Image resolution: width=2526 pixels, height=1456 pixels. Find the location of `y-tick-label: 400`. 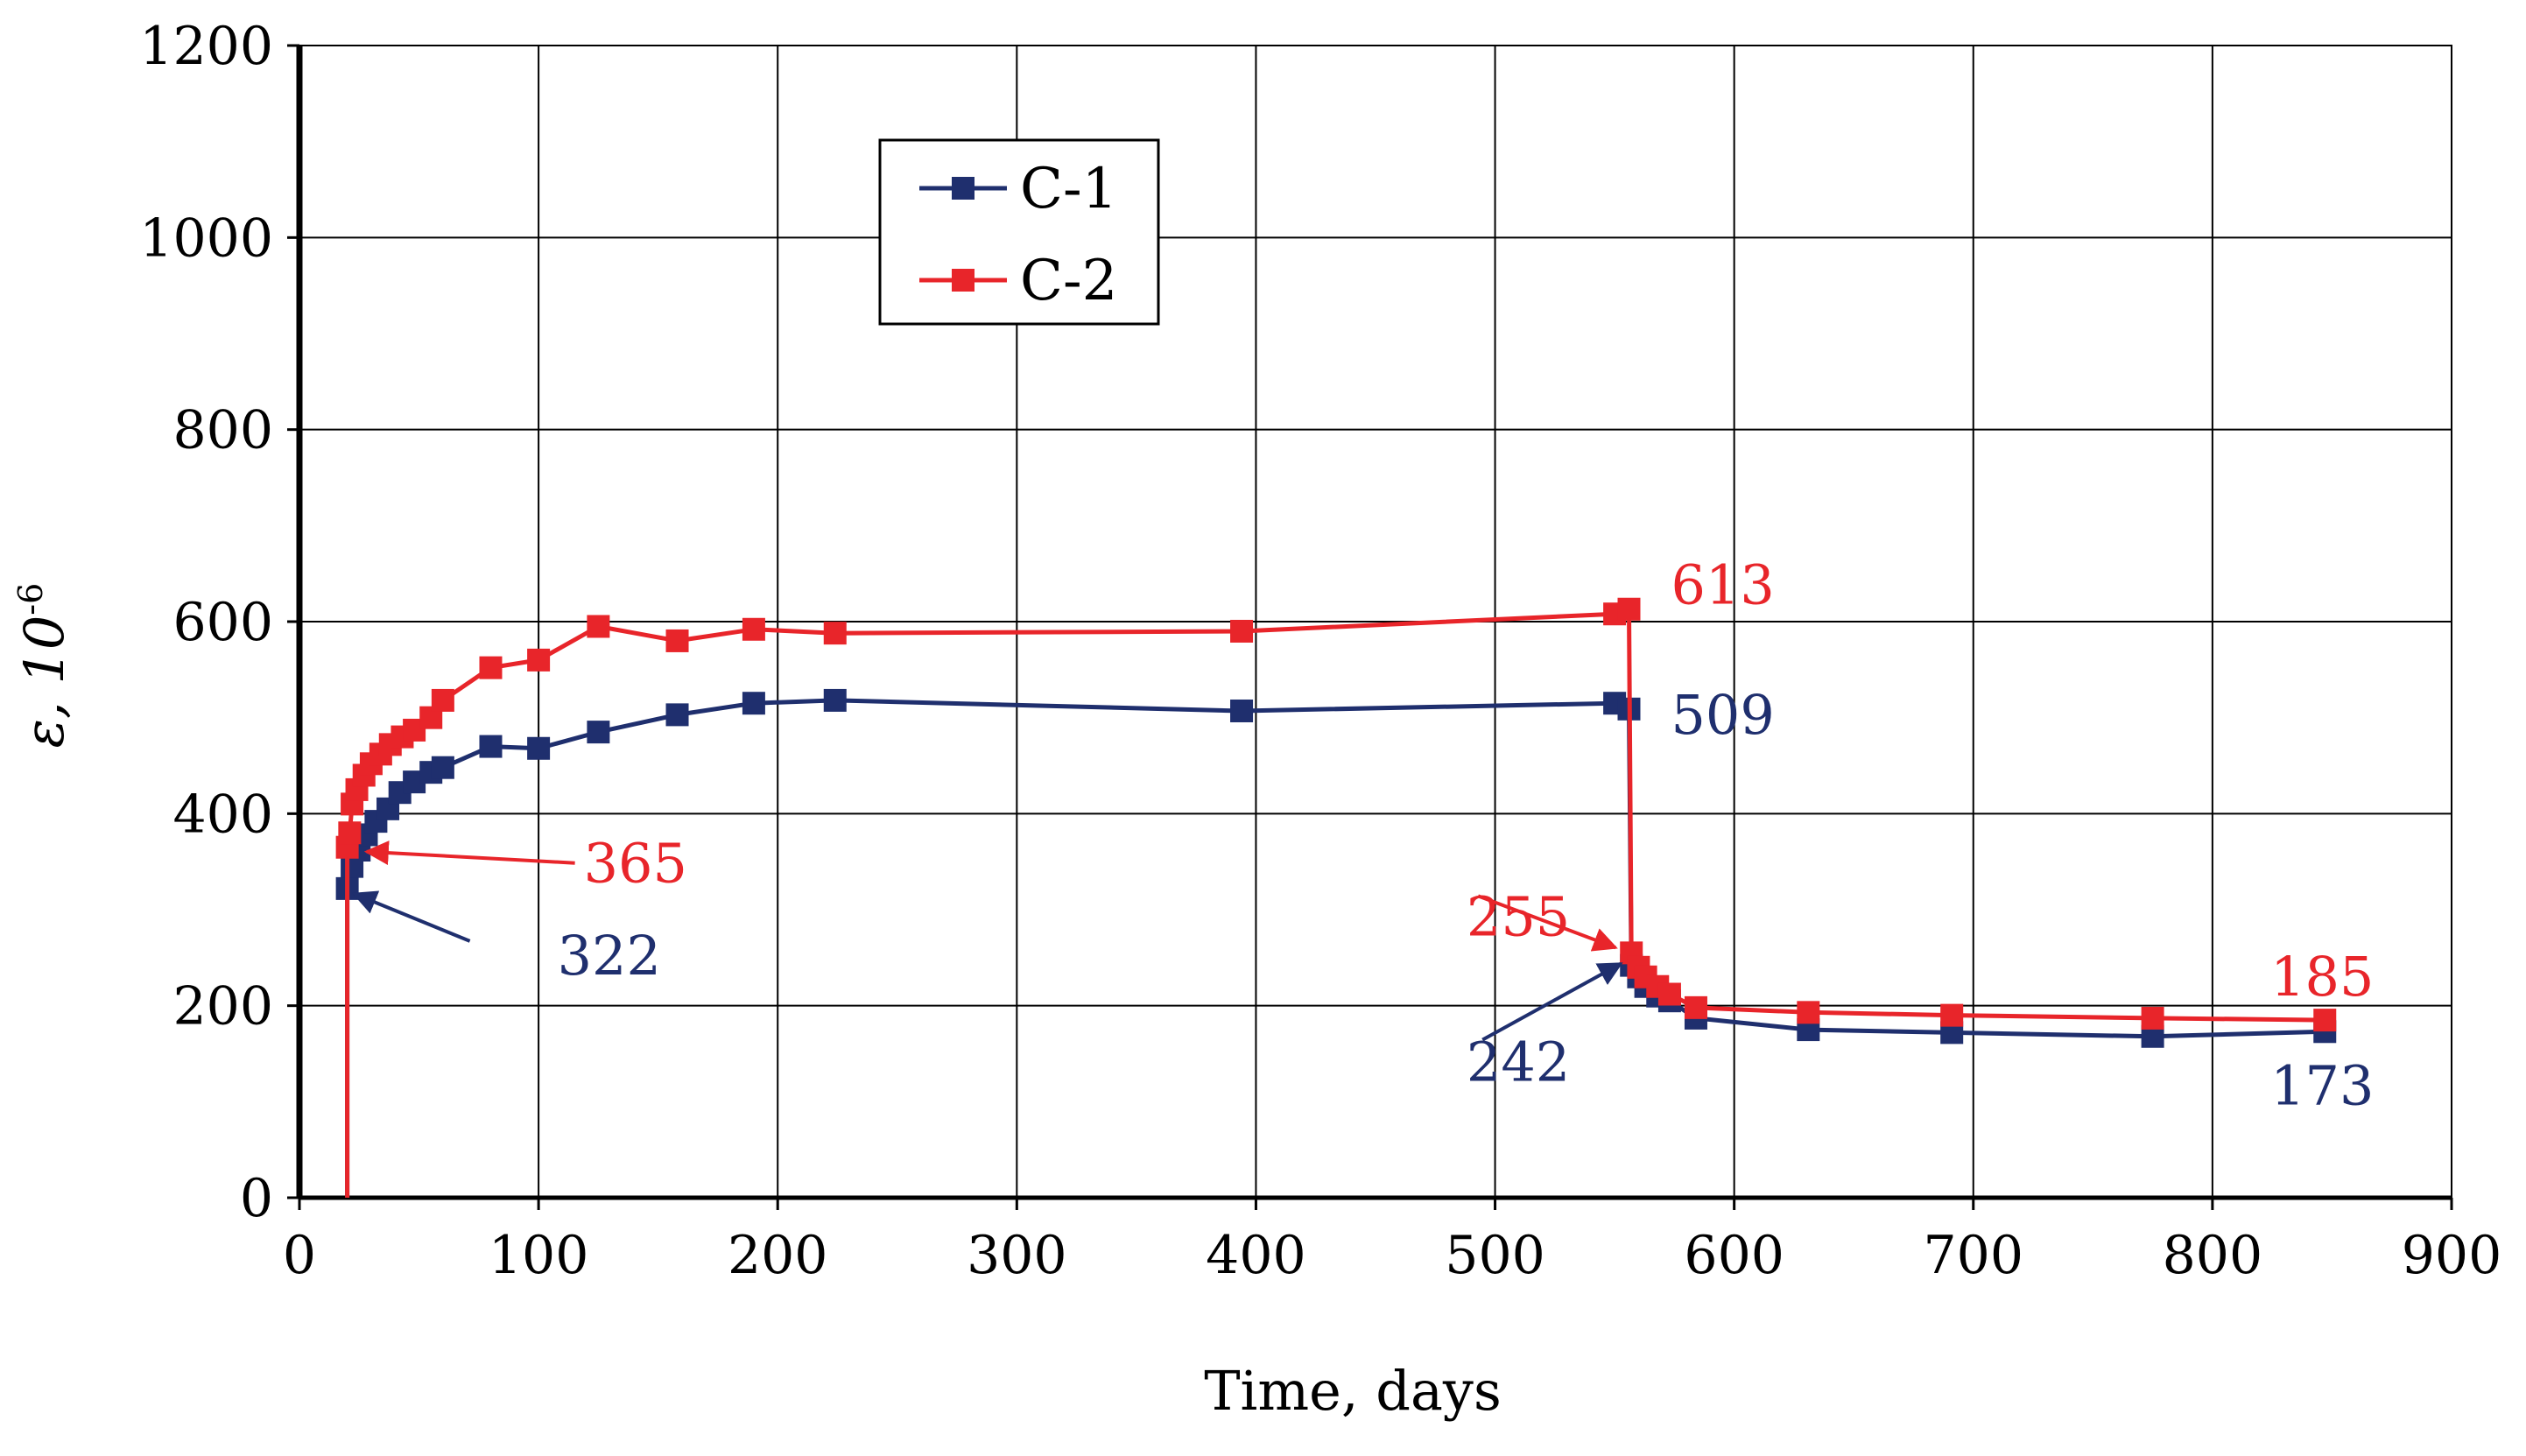

y-tick-label: 400 is located at coordinates (222, 814).